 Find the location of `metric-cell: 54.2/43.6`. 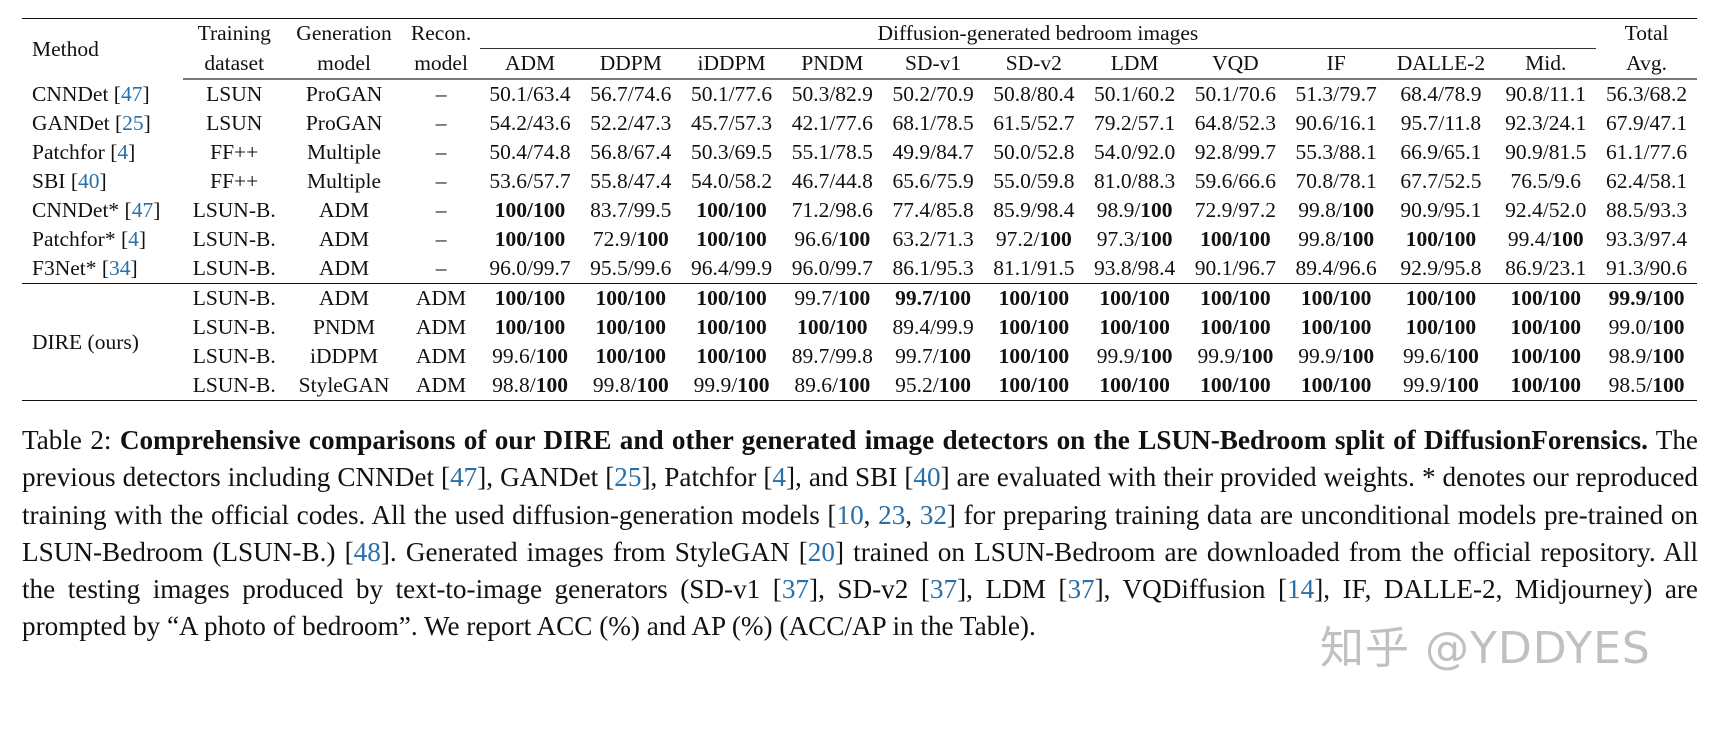

metric-cell: 54.2/43.6 is located at coordinates (530, 123).